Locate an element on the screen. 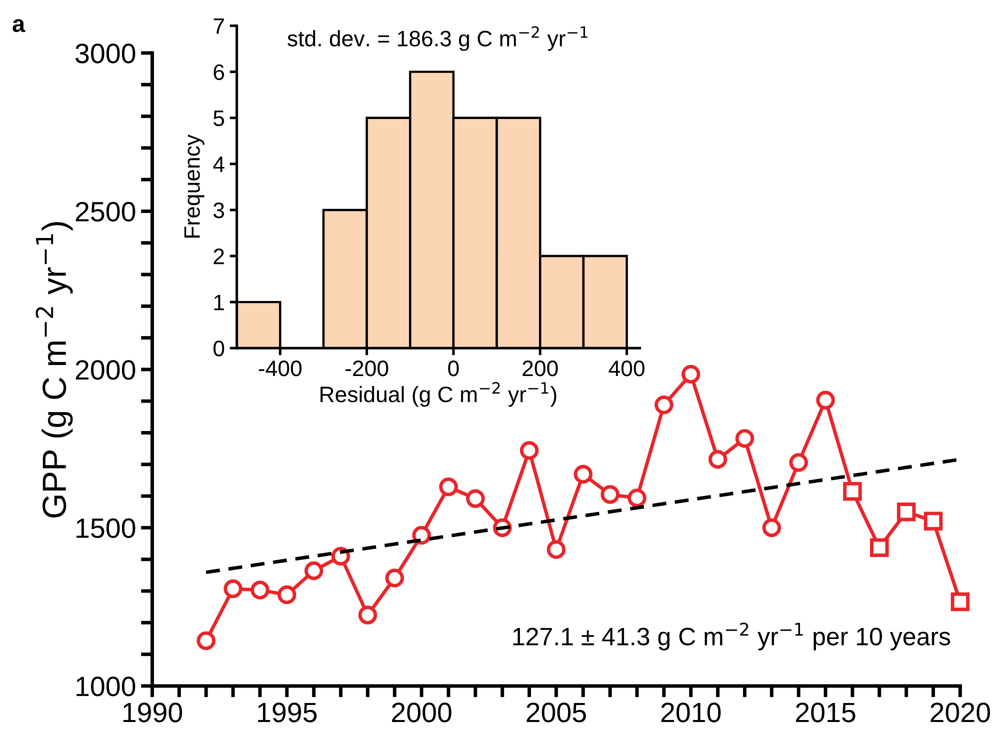  x-axis-title: Residual (g C m$^{−2}$ yr$^{−1}$) is located at coordinates (438, 394).